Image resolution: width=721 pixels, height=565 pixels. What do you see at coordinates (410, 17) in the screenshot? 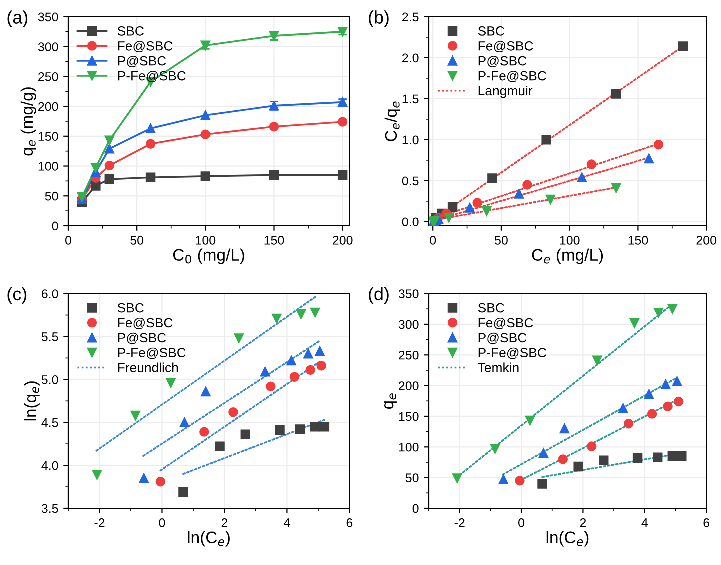
I see `y-tick-label: 2.5` at bounding box center [410, 17].